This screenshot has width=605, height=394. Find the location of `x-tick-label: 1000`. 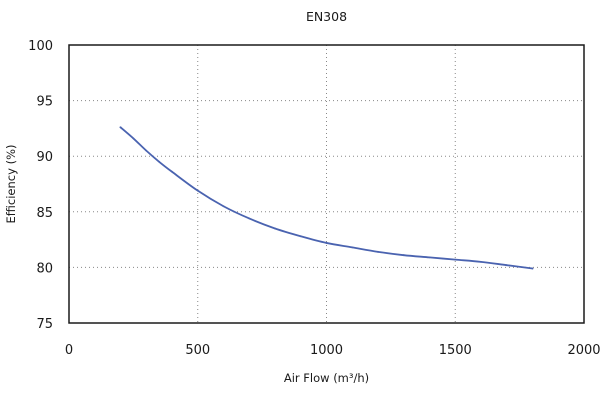

x-tick-label: 1000 is located at coordinates (326, 350).